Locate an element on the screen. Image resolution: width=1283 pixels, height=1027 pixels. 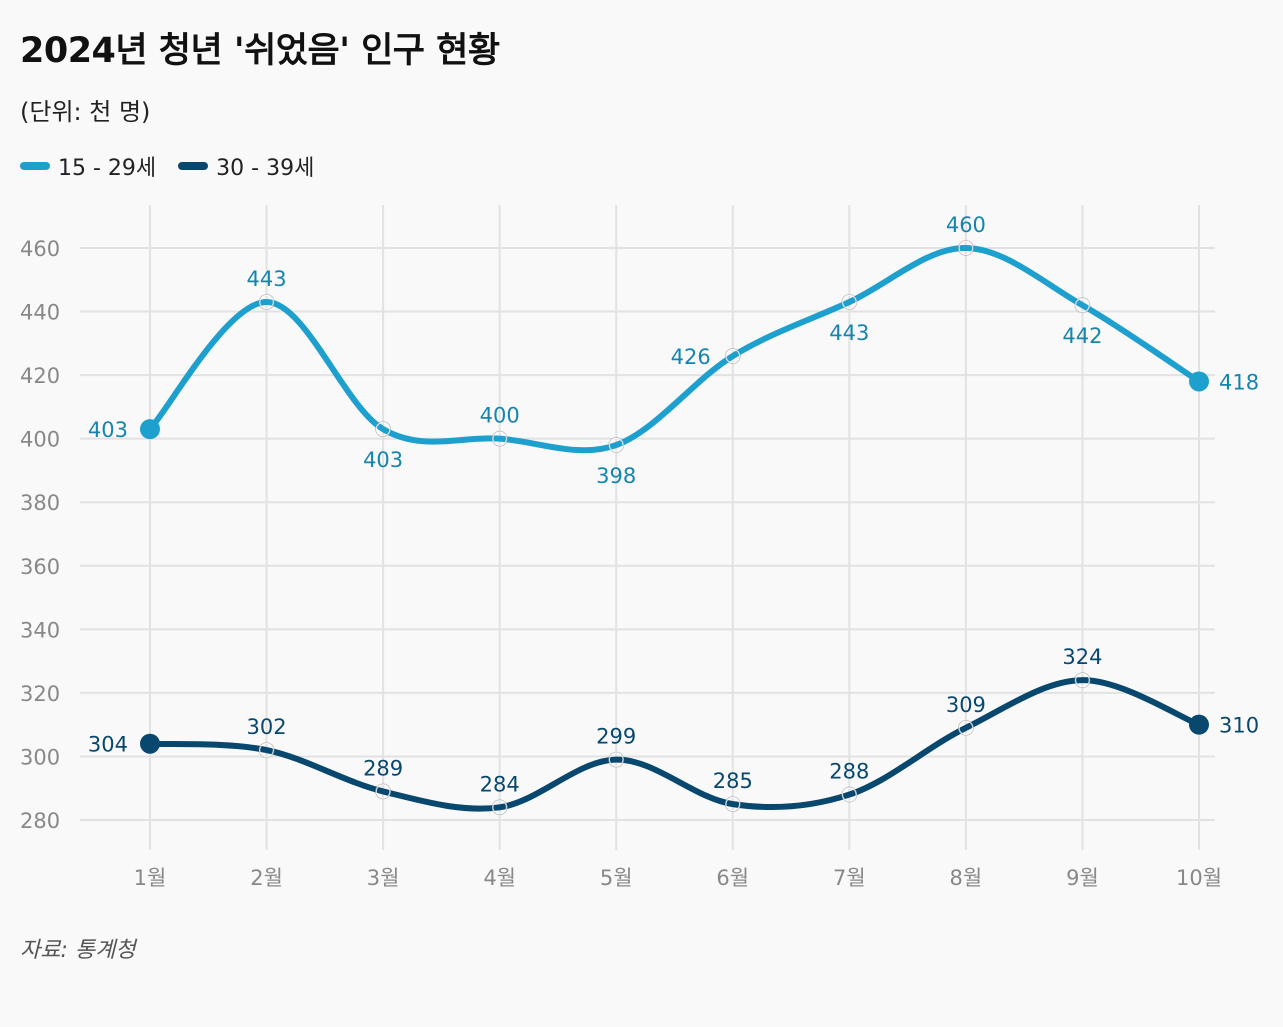
y-tick-label: 320 is located at coordinates (40, 694).